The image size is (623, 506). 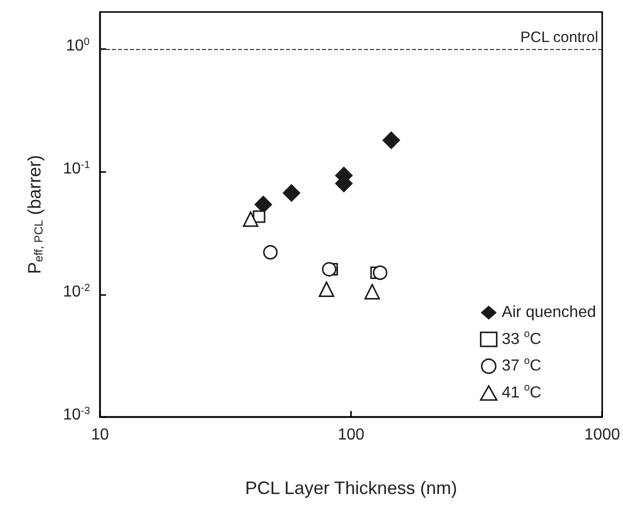 What do you see at coordinates (351, 435) in the screenshot?
I see `x-tick-label: 100` at bounding box center [351, 435].